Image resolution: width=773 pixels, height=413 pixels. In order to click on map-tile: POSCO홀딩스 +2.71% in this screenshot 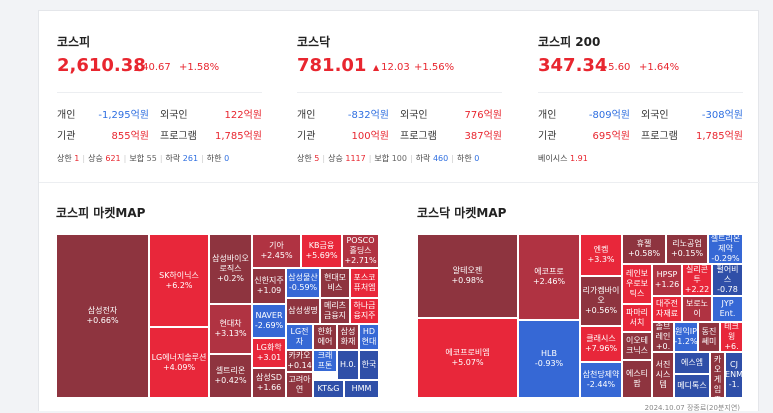, I will do `click(360, 251)`.